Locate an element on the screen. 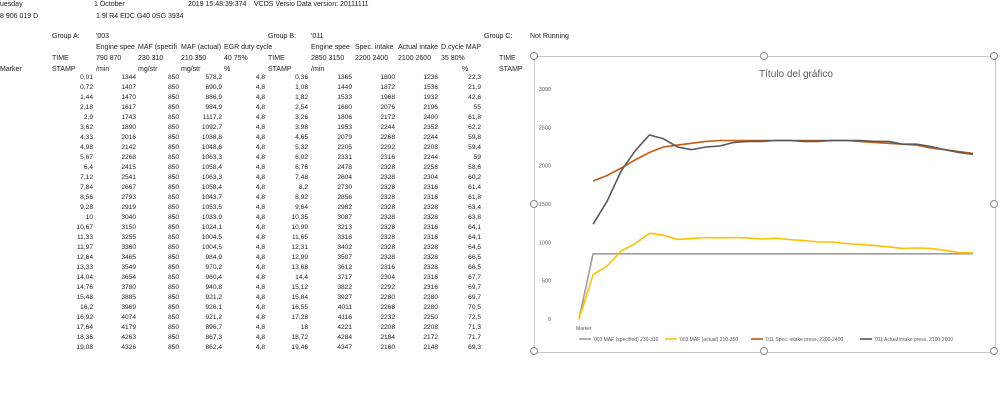  table-cell: 3255 is located at coordinates (128, 237).